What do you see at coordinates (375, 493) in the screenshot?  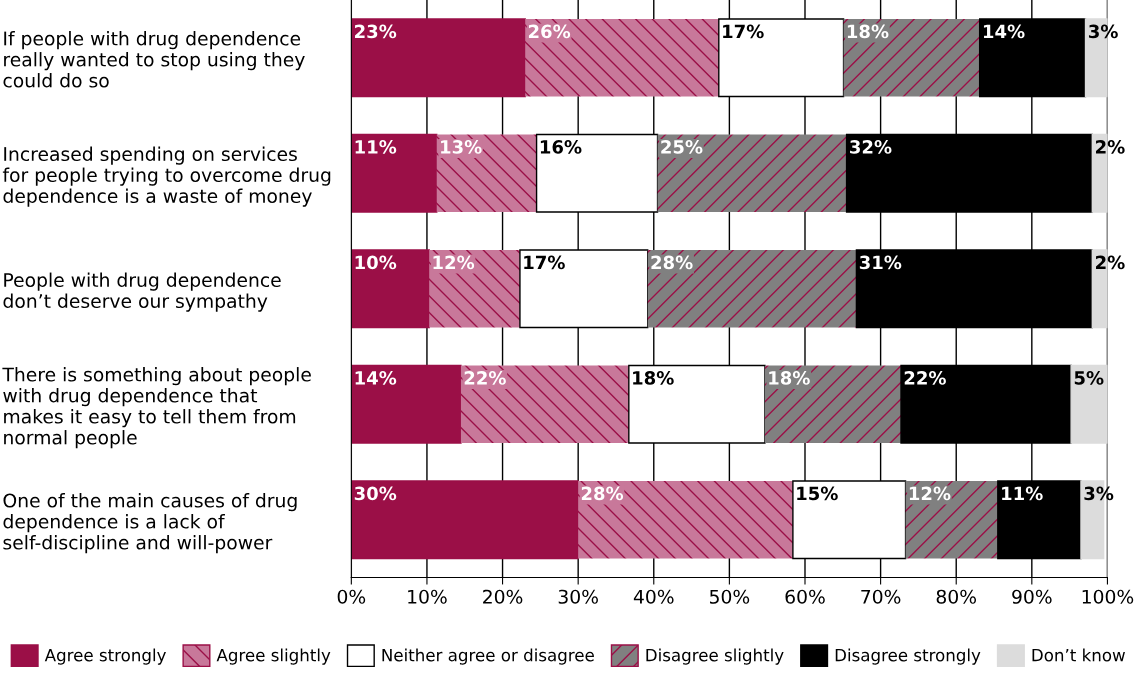 I see `data-label: 30%` at bounding box center [375, 493].